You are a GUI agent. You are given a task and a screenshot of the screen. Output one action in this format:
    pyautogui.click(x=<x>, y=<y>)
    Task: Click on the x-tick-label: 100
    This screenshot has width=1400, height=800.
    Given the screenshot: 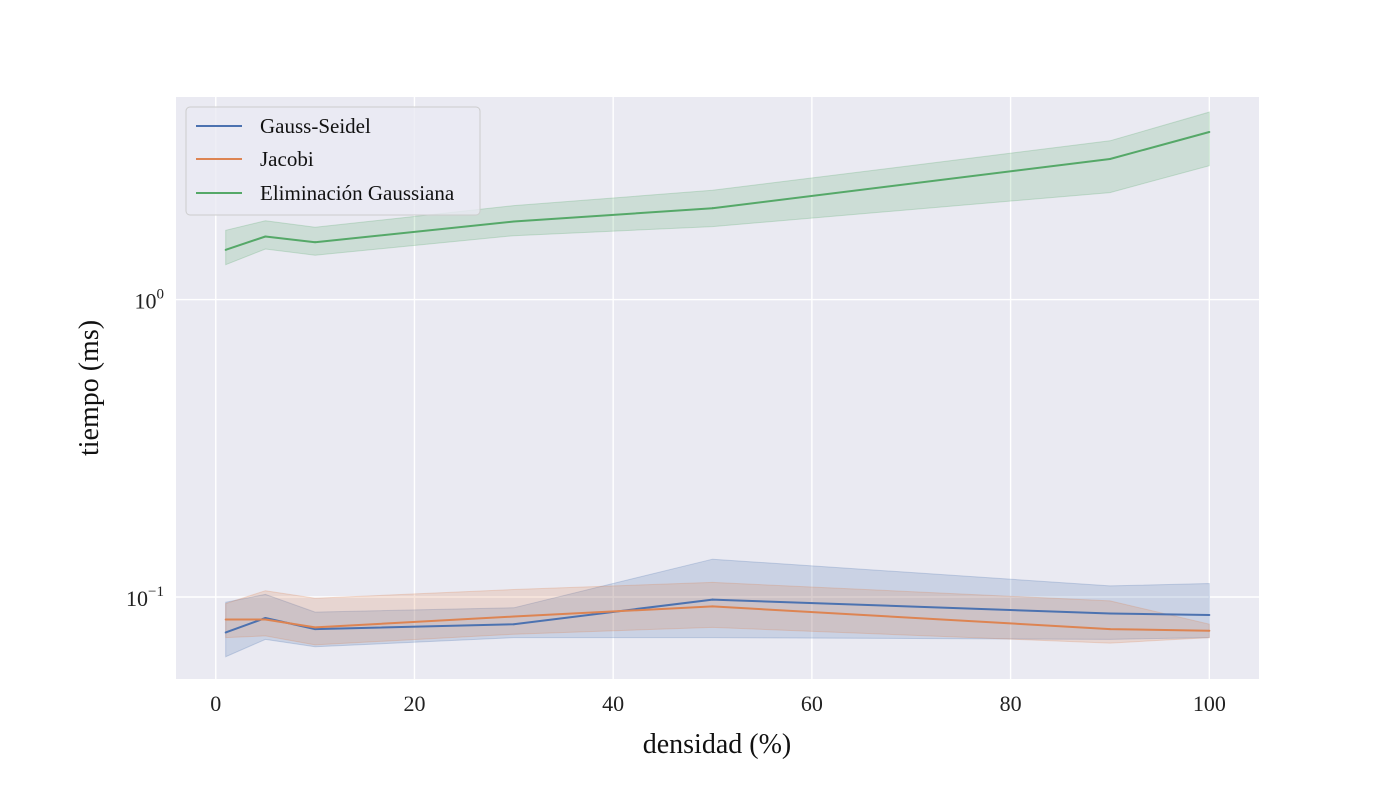 What is the action you would take?
    pyautogui.click(x=1209, y=703)
    